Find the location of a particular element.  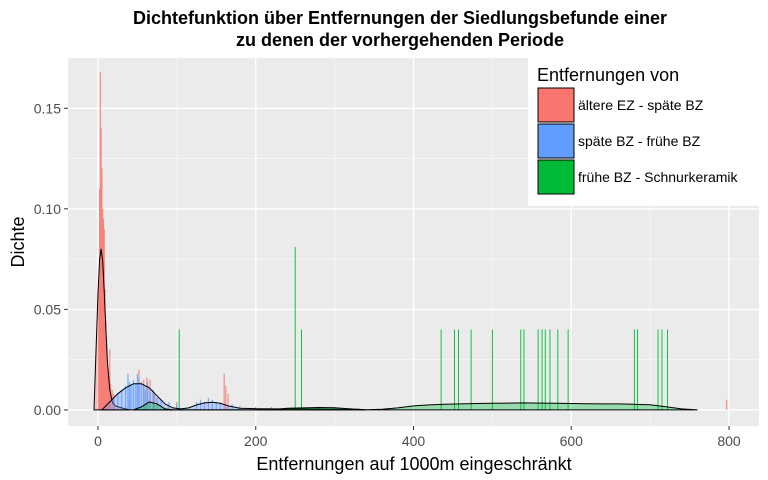

legend-label: frühe BZ - Schnurkeramik is located at coordinates (658, 177).